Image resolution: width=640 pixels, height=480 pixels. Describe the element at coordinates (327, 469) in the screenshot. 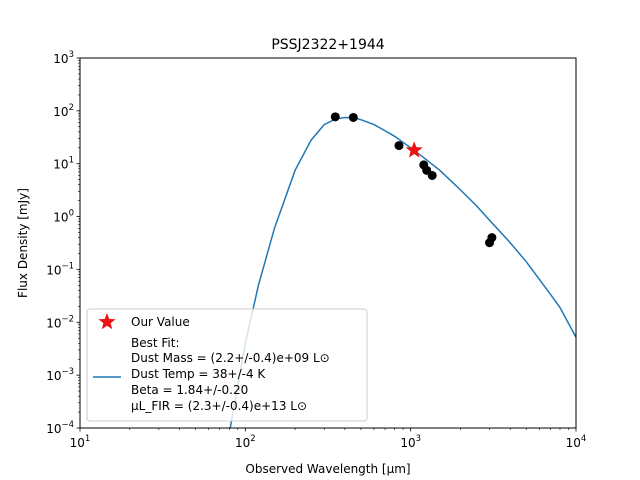

I see `x-axis-label: Observed Wavelength [μm]` at that location.